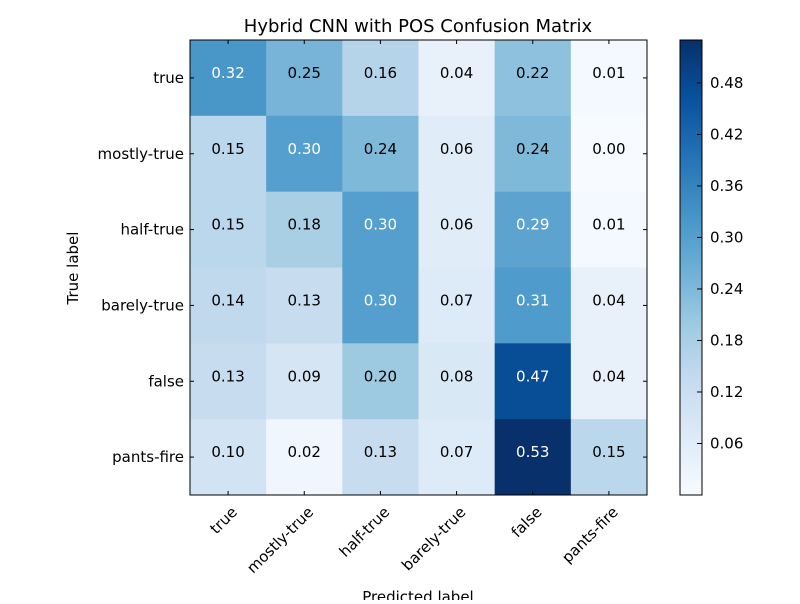 The image size is (800, 604). I want to click on cell-value-label: 0.29, so click(532, 225).